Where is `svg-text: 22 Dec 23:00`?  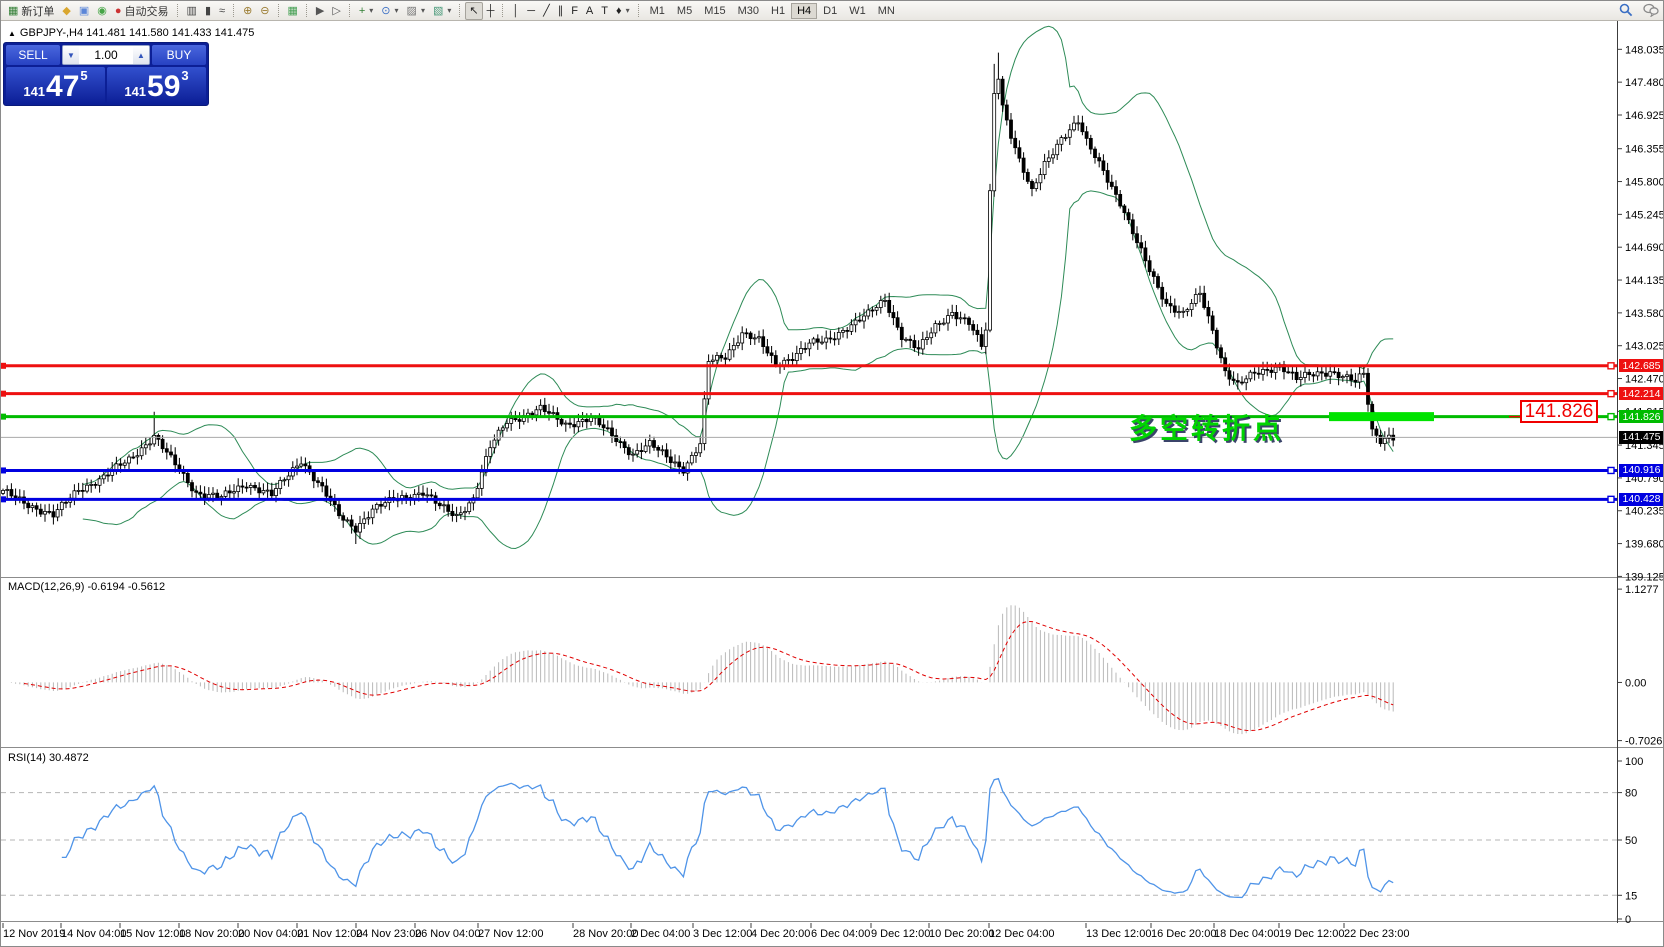 svg-text: 22 Dec 23:00 is located at coordinates (1376, 934).